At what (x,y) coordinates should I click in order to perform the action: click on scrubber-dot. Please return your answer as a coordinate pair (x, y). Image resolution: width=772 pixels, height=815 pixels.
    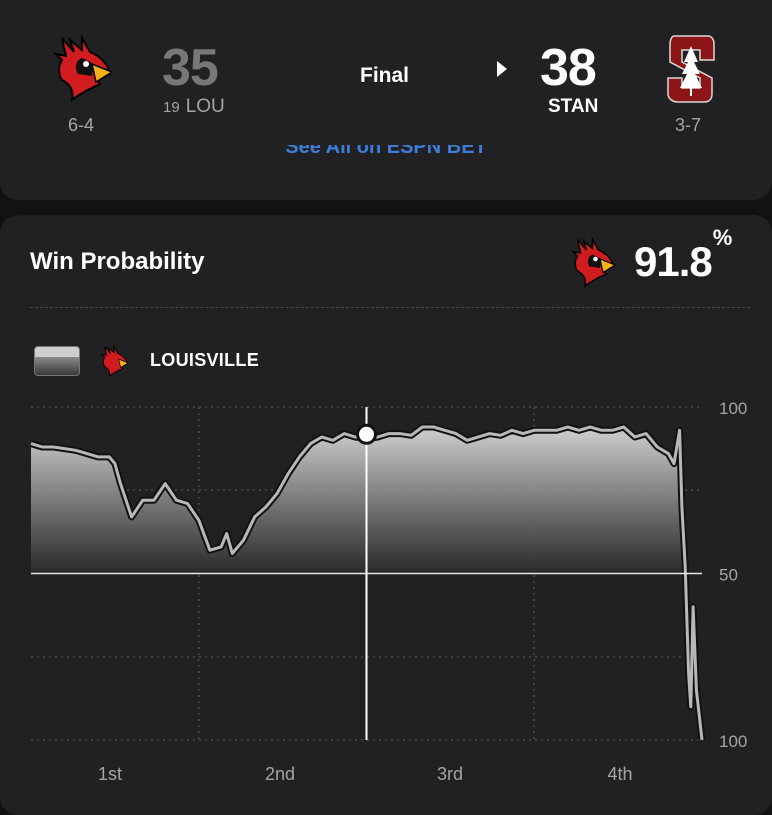
    Looking at the image, I should click on (366, 434).